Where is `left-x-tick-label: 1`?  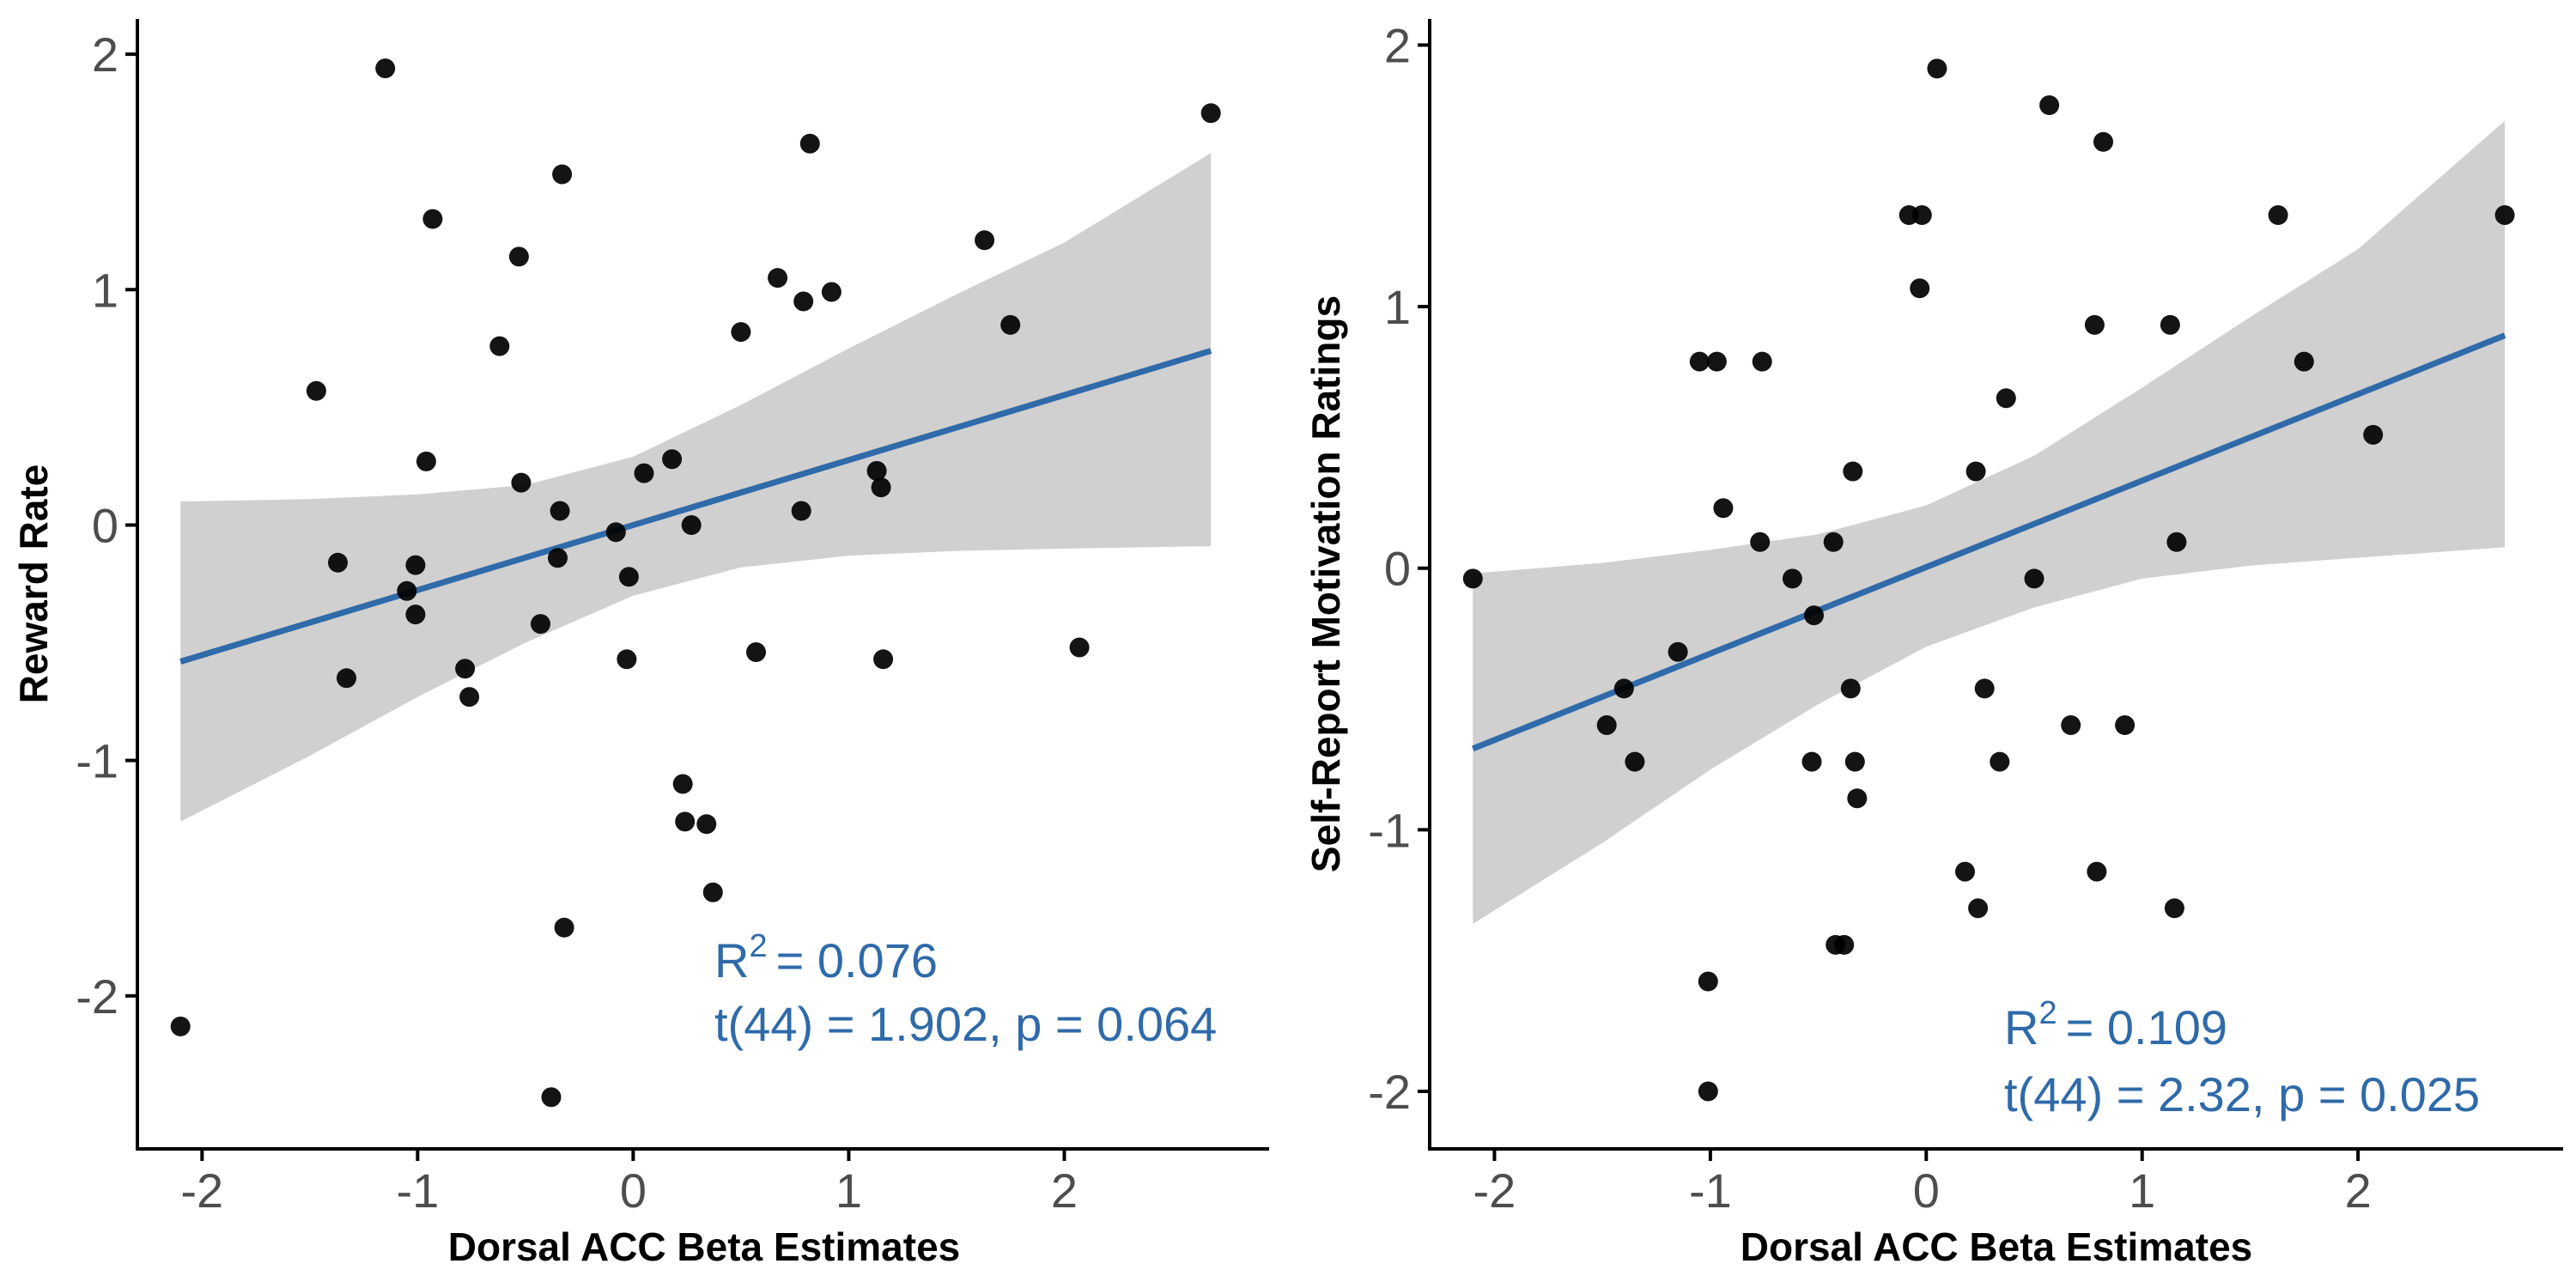 left-x-tick-label: 1 is located at coordinates (848, 1191).